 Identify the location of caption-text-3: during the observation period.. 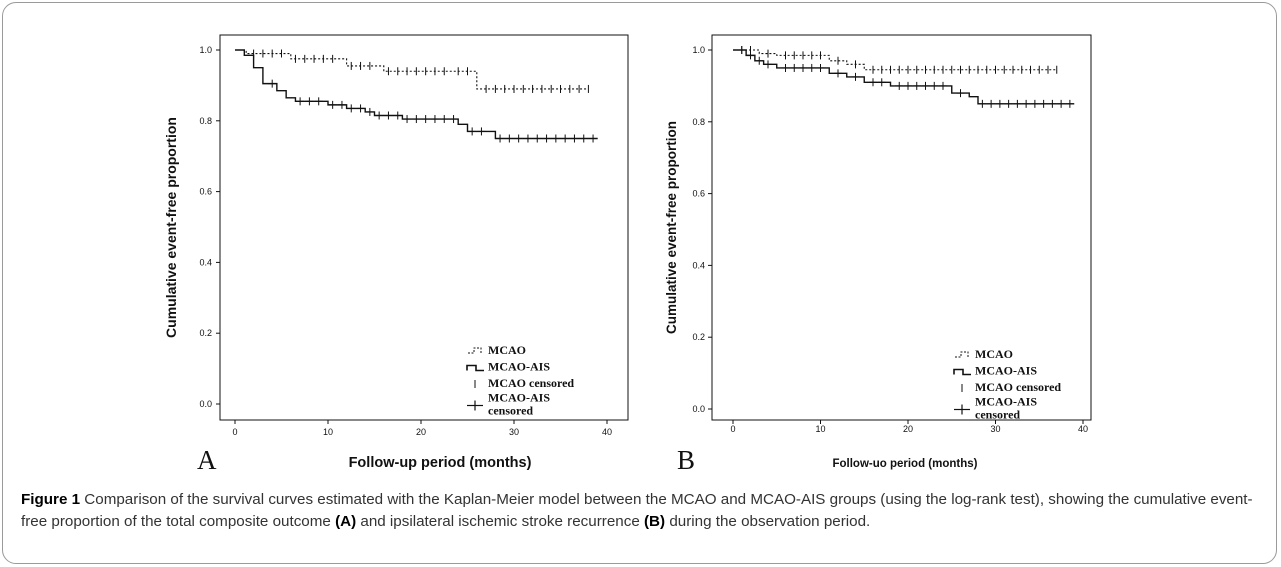
(768, 521).